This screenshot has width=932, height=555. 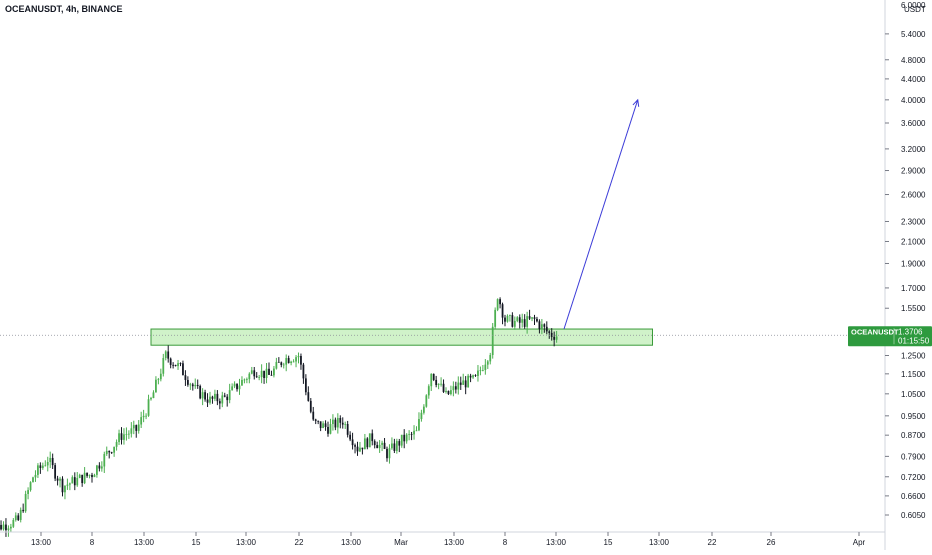 I want to click on y-tick-label: 4.0000, so click(x=913, y=100).